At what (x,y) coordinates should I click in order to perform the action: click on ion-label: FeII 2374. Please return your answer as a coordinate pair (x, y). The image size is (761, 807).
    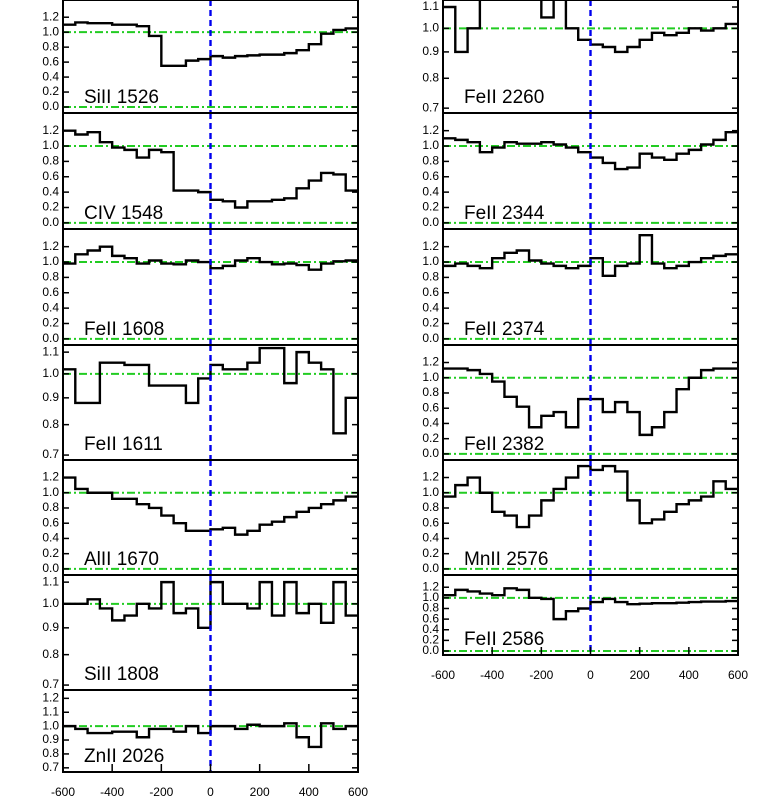
    Looking at the image, I should click on (504, 329).